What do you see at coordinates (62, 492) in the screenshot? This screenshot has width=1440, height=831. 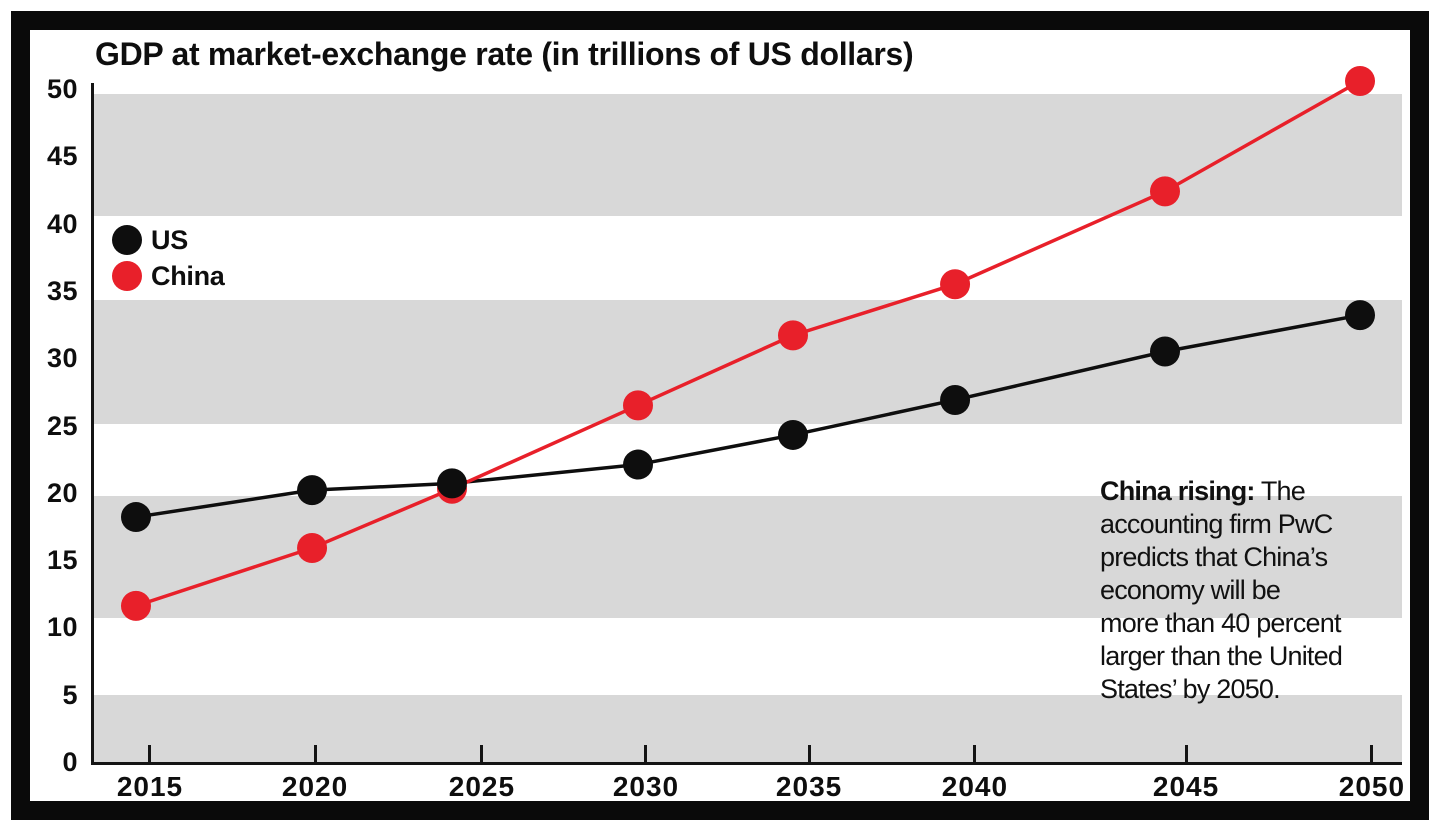 I see `y-axis-tick-label: 20` at bounding box center [62, 492].